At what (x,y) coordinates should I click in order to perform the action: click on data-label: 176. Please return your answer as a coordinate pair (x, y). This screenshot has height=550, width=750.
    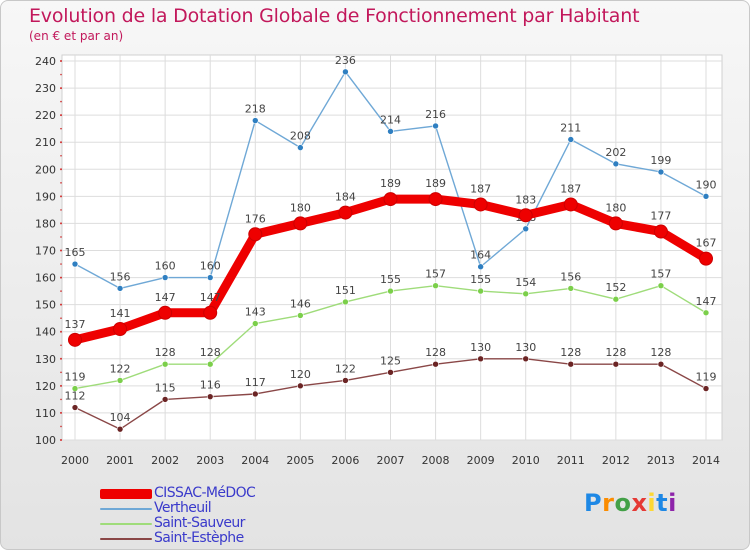
    Looking at the image, I should click on (255, 218).